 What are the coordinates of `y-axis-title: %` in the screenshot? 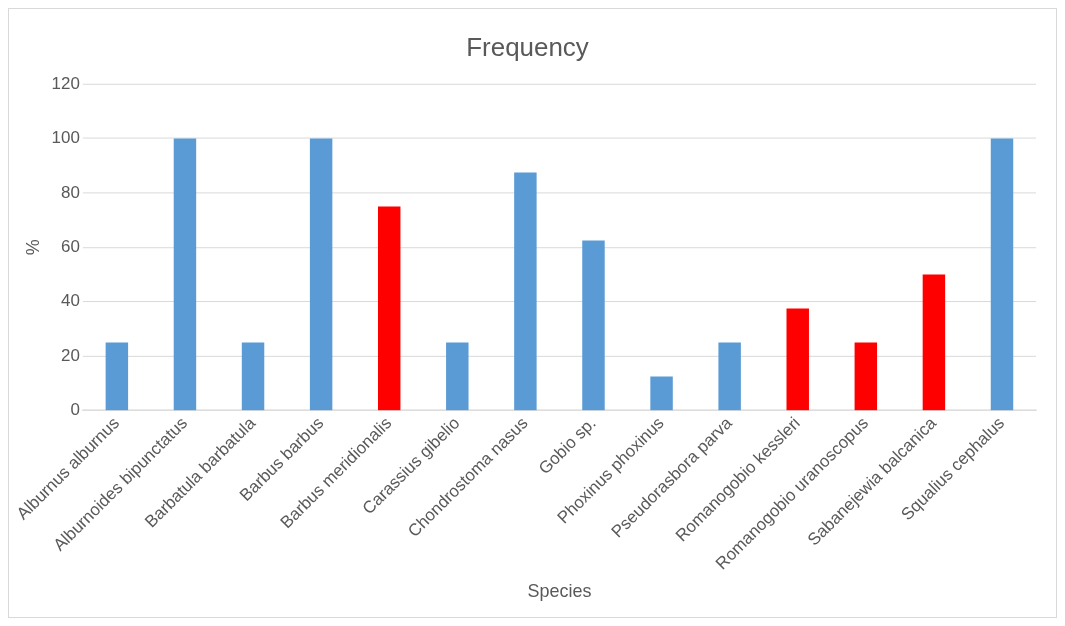 It's located at (32, 247).